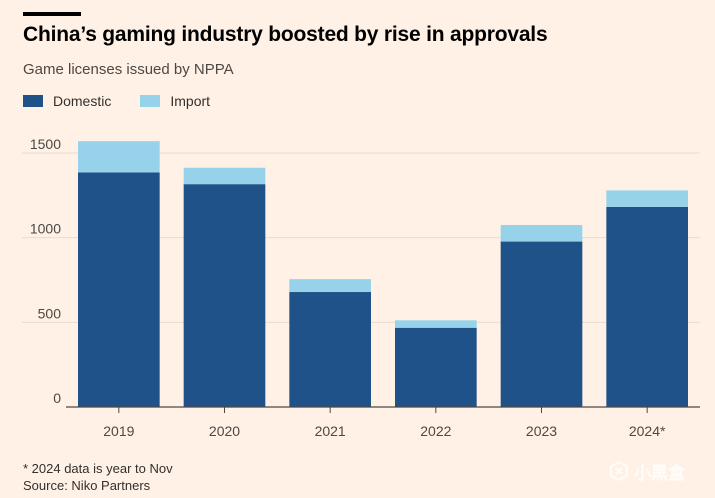  Describe the element at coordinates (50, 313) in the screenshot. I see `y-tick-label-500: 500` at that location.